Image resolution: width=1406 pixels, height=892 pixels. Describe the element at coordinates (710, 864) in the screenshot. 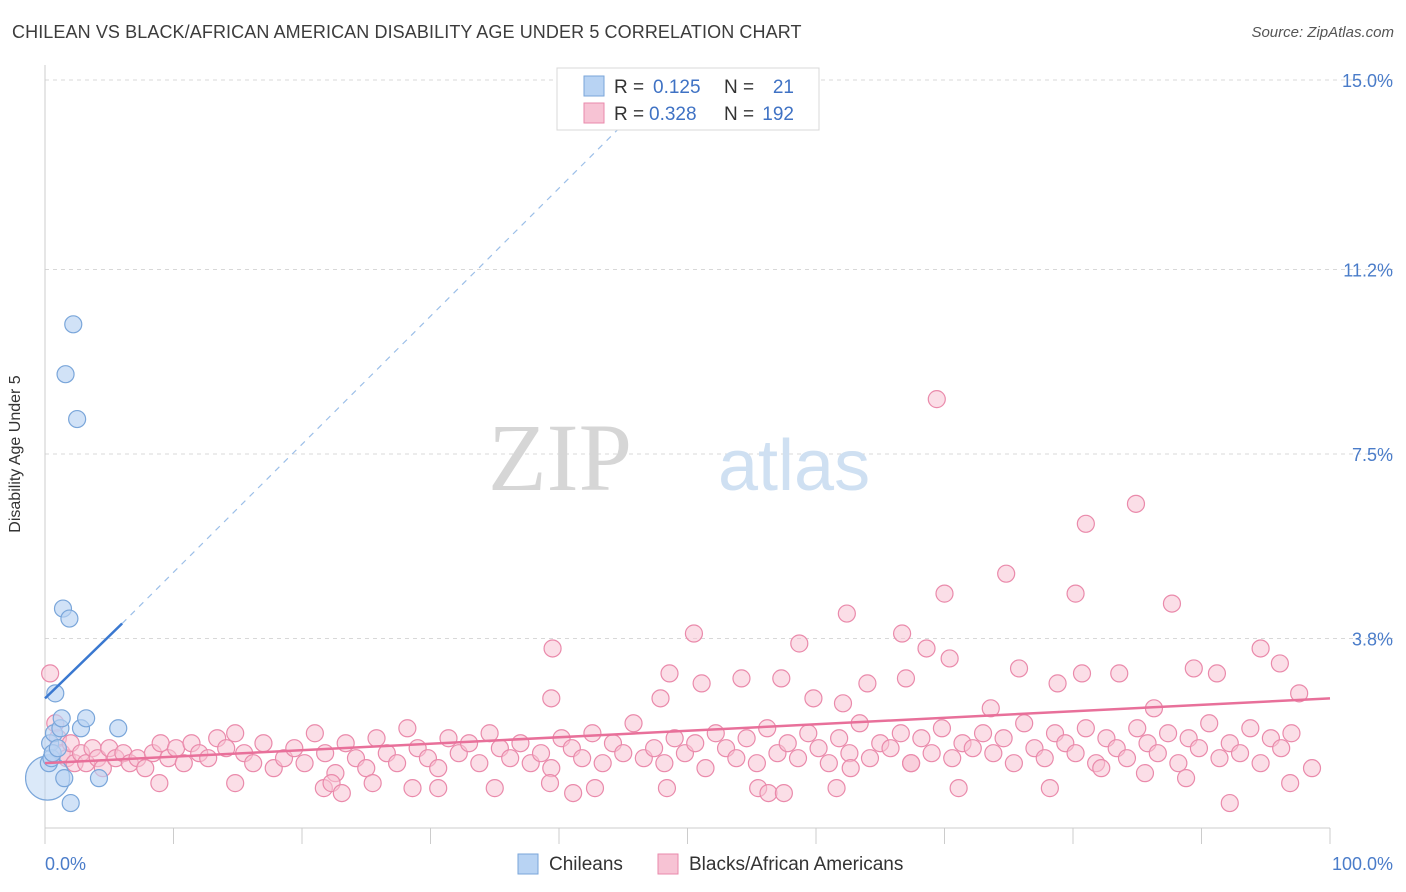

I see `series-legend: Chileans Blacks/African Americans` at that location.